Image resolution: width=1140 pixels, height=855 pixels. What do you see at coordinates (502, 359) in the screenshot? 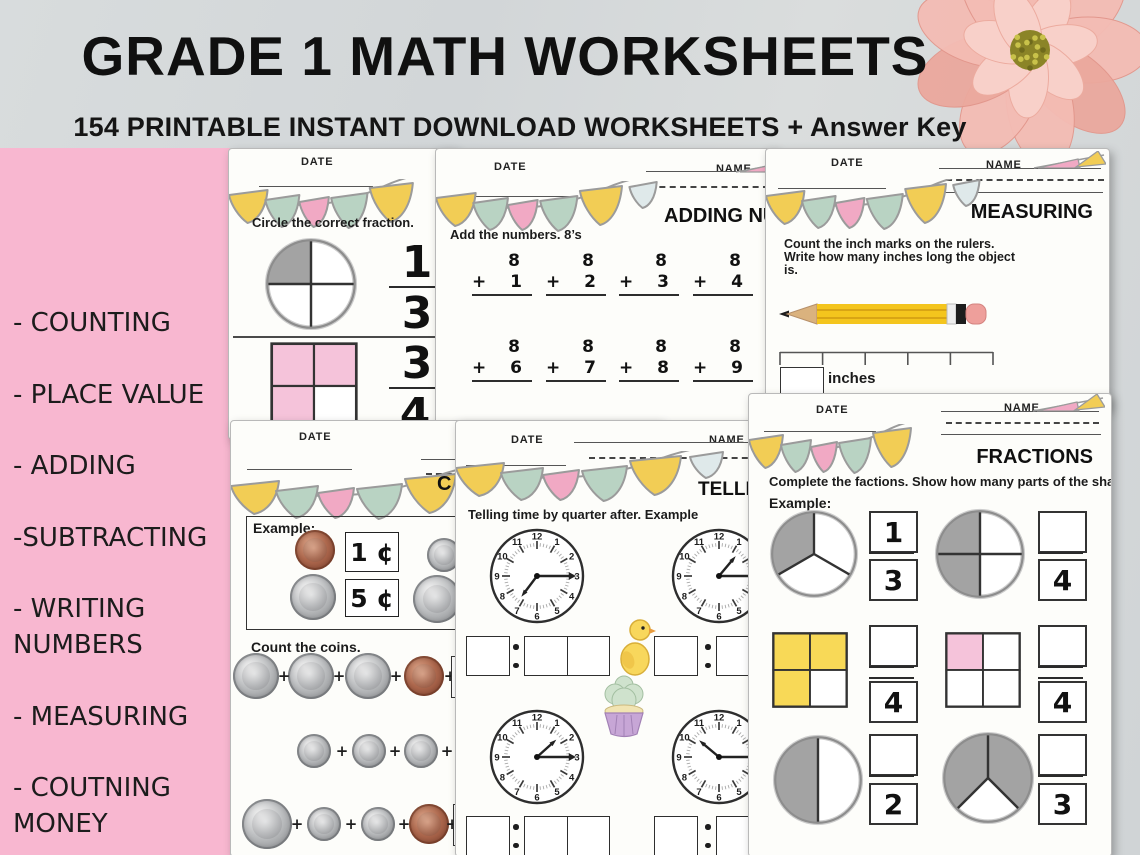
I see `addition-problem: 8 +6` at bounding box center [502, 359].